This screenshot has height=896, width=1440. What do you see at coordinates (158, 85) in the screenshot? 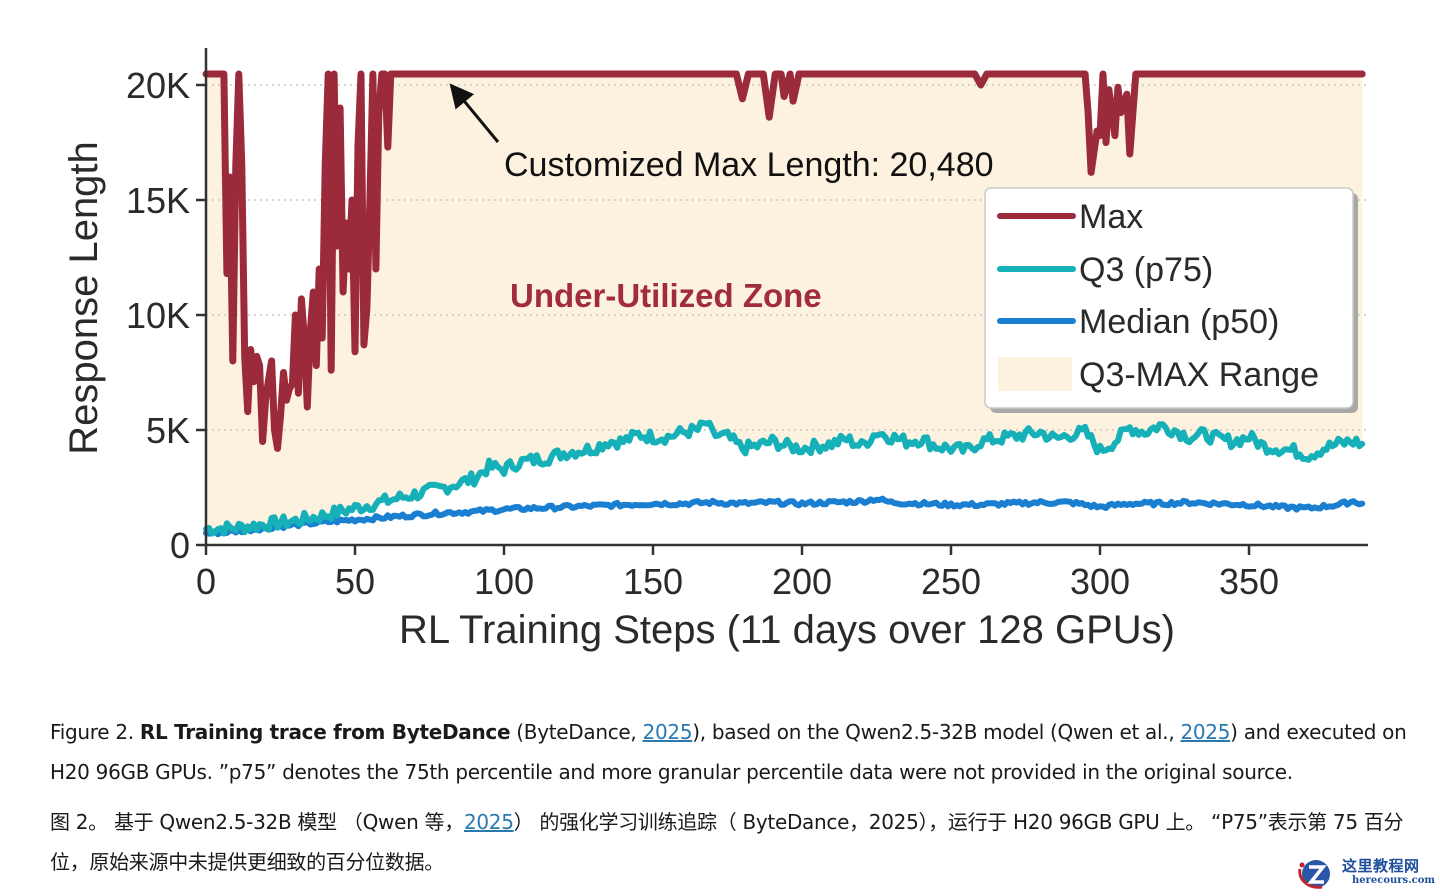
I see `y-tick-label: 20K` at bounding box center [158, 85].